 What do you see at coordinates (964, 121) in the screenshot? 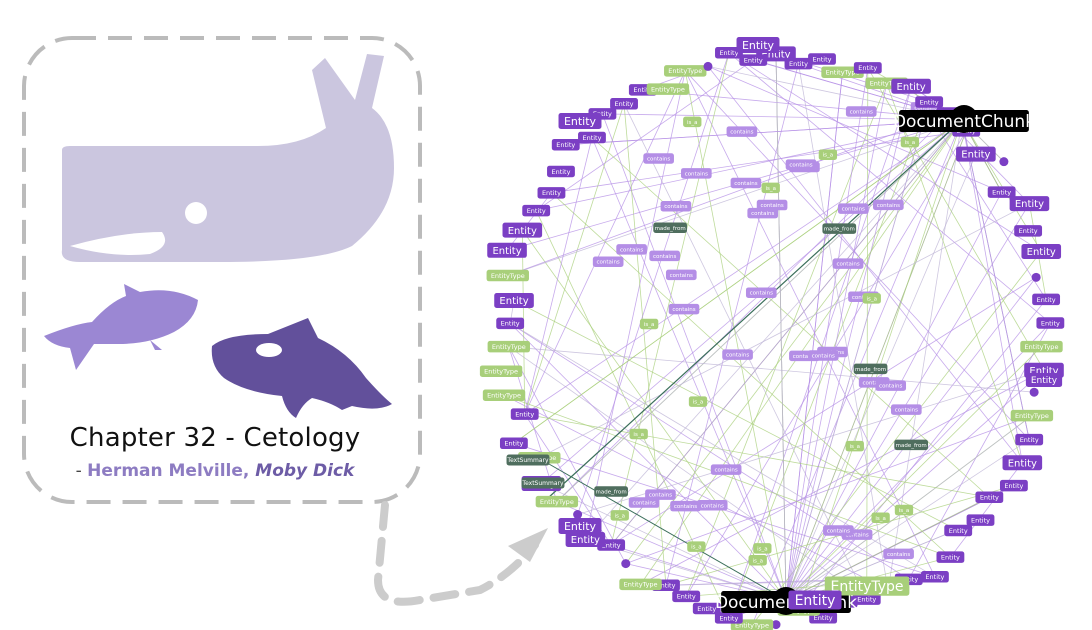
I see `document-chunk-node: DocumentChunk` at bounding box center [964, 121].